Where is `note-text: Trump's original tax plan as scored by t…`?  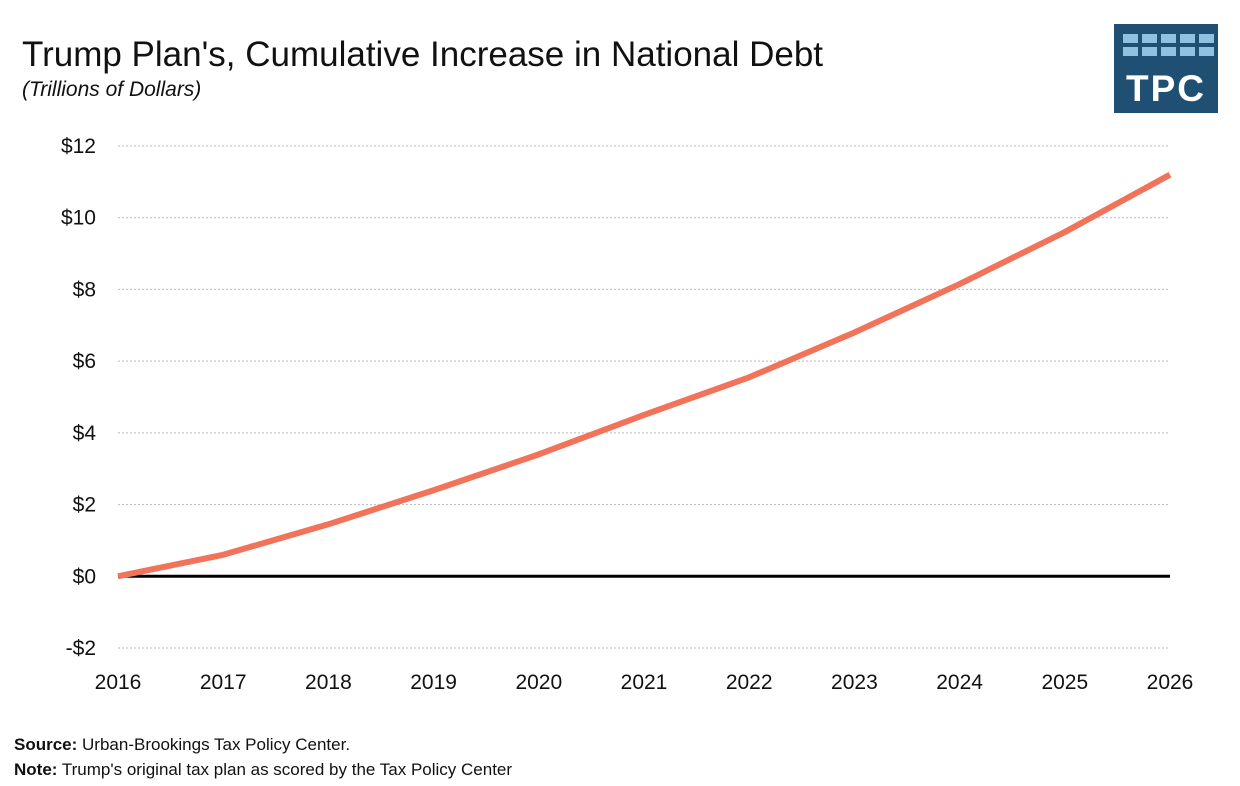 note-text: Trump's original tax plan as scored by t… is located at coordinates (285, 769).